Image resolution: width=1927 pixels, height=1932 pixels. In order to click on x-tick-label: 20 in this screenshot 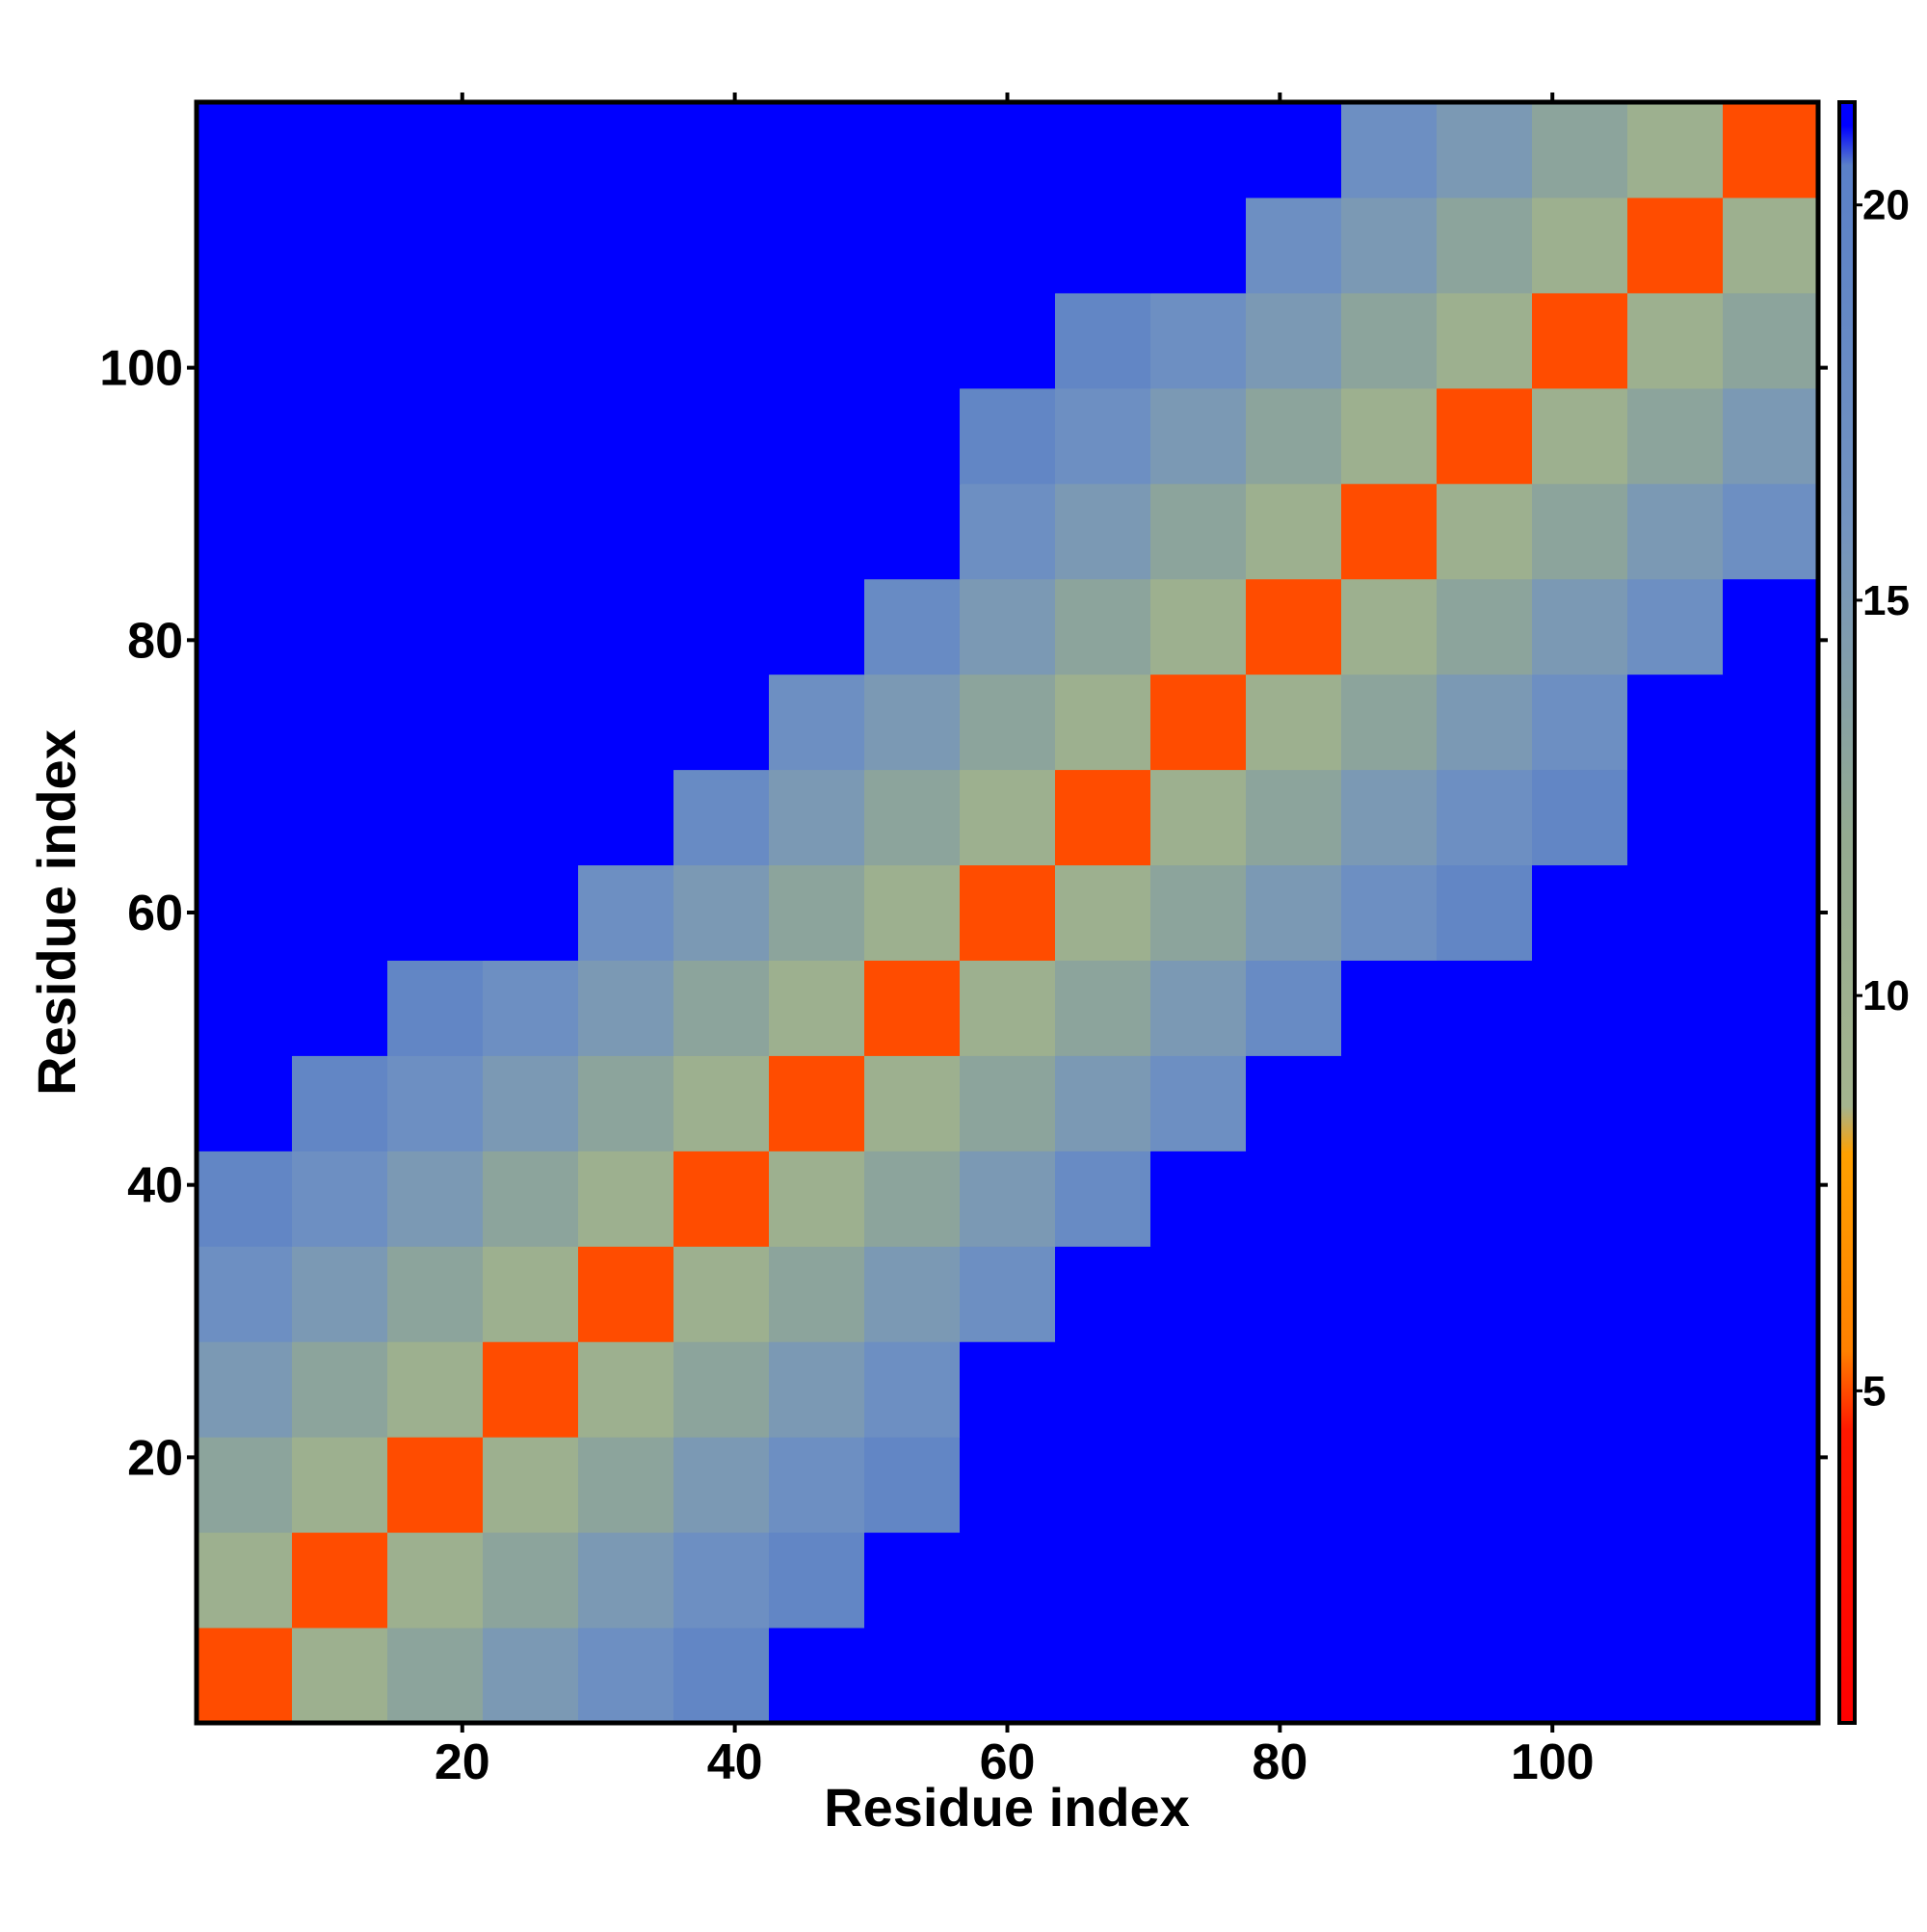, I will do `click(463, 1762)`.